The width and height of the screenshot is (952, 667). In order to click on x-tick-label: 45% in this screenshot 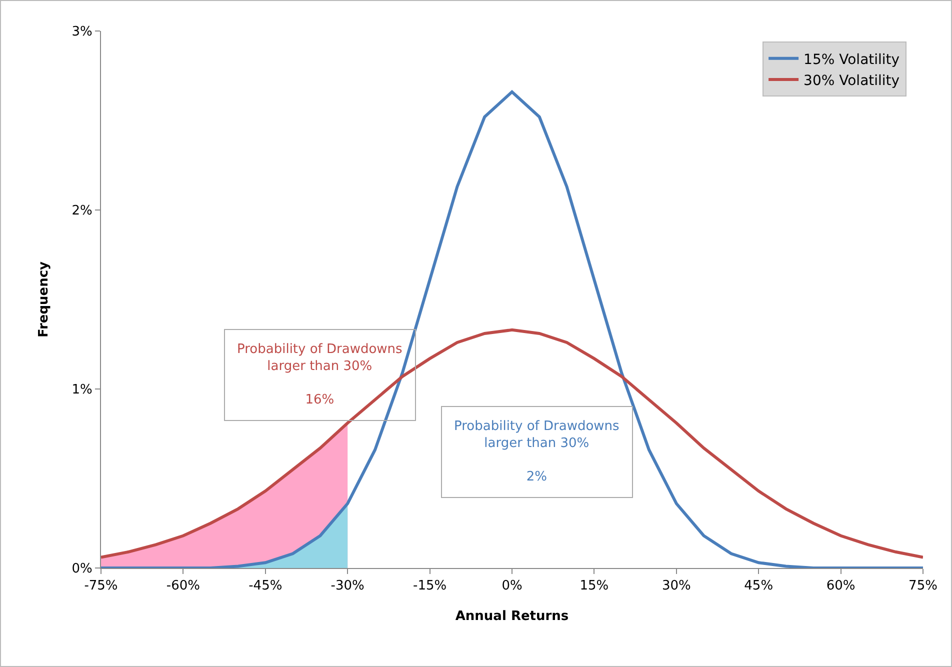, I will do `click(759, 586)`.